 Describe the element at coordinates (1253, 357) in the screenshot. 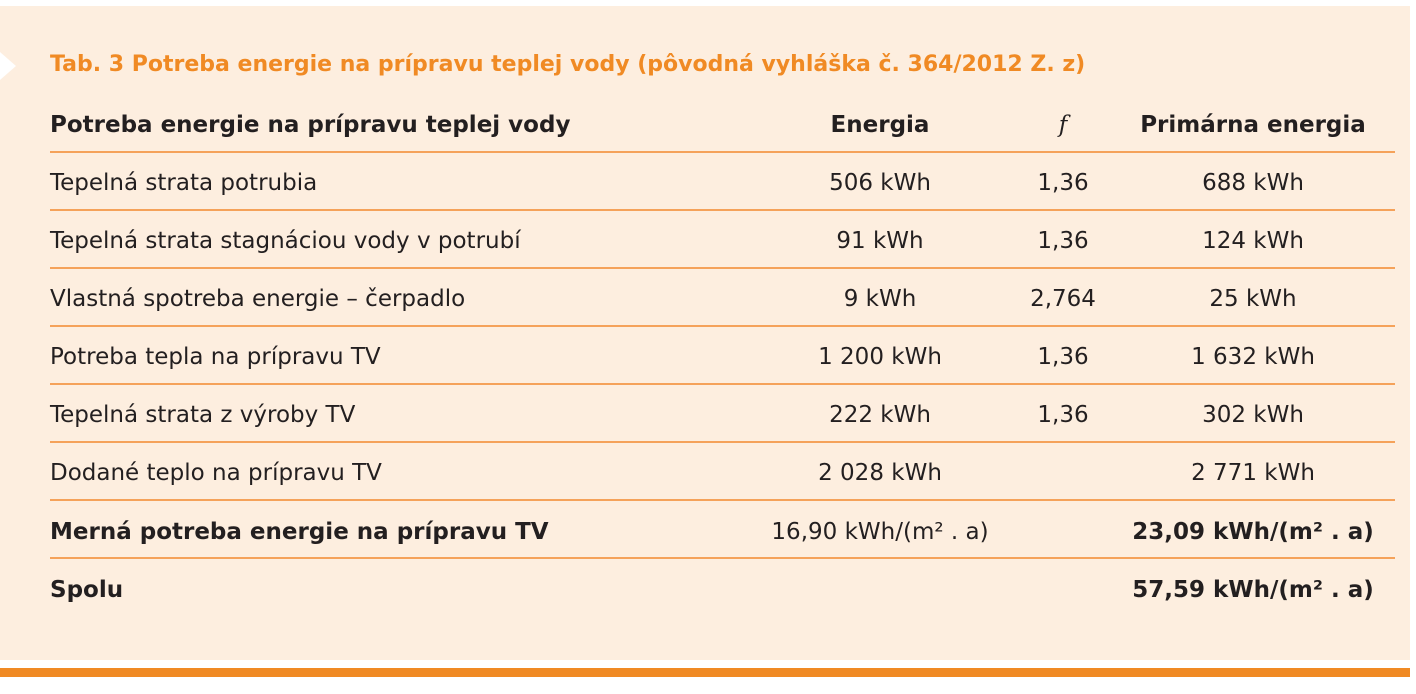

I see `table-cell: 1 632 kWh` at that location.